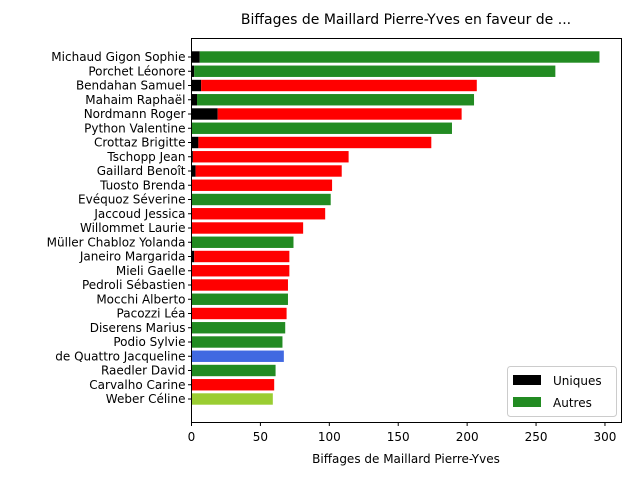 The image size is (640, 480). I want to click on y-tick-label: Mahaim Raphaël, so click(135, 100).